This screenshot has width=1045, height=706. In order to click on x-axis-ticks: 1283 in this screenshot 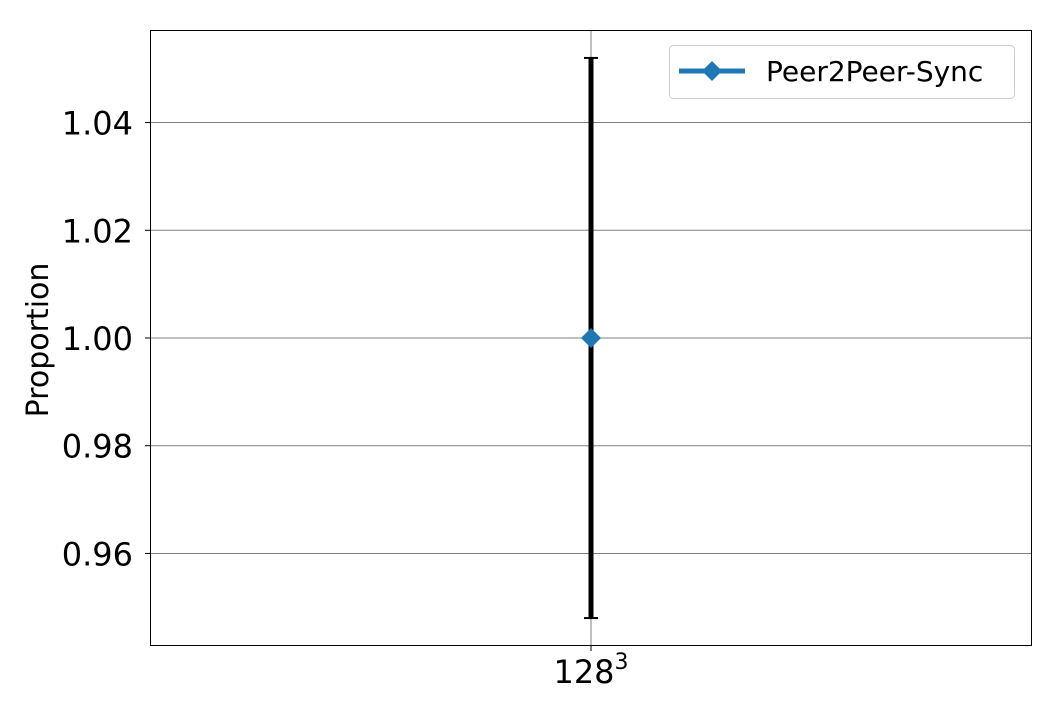, I will do `click(591, 668)`.